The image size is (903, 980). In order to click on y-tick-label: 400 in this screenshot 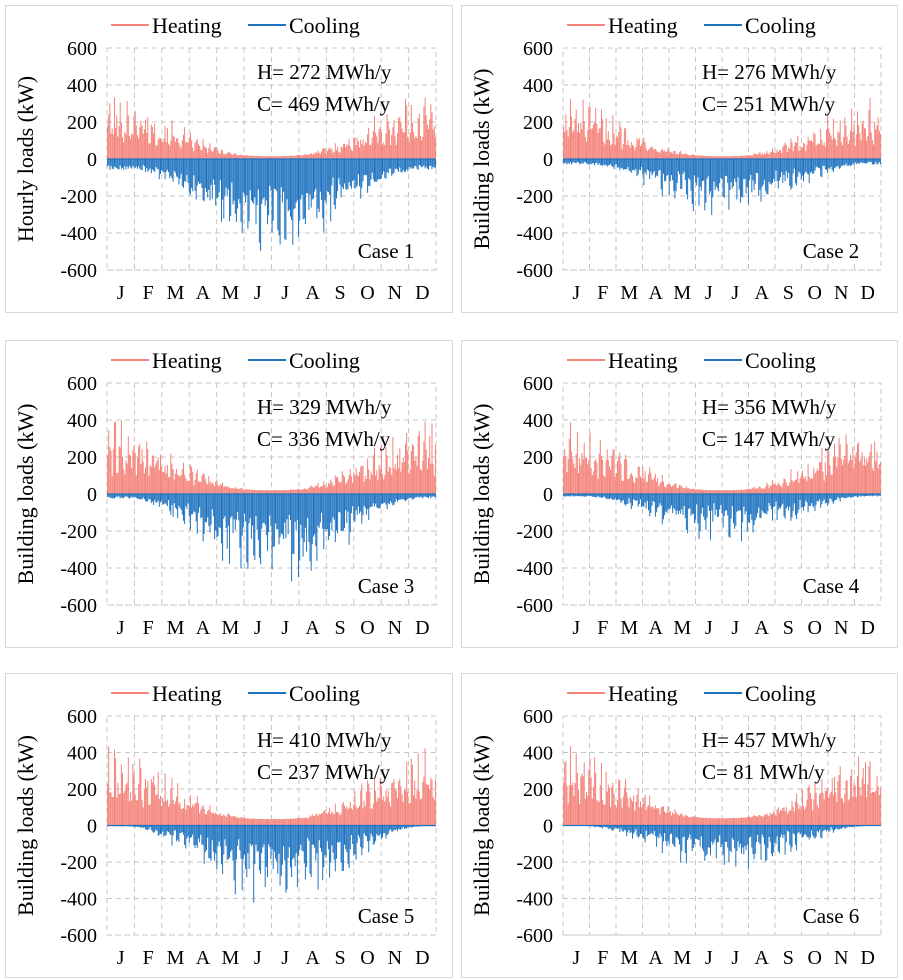, I will do `click(538, 754)`.